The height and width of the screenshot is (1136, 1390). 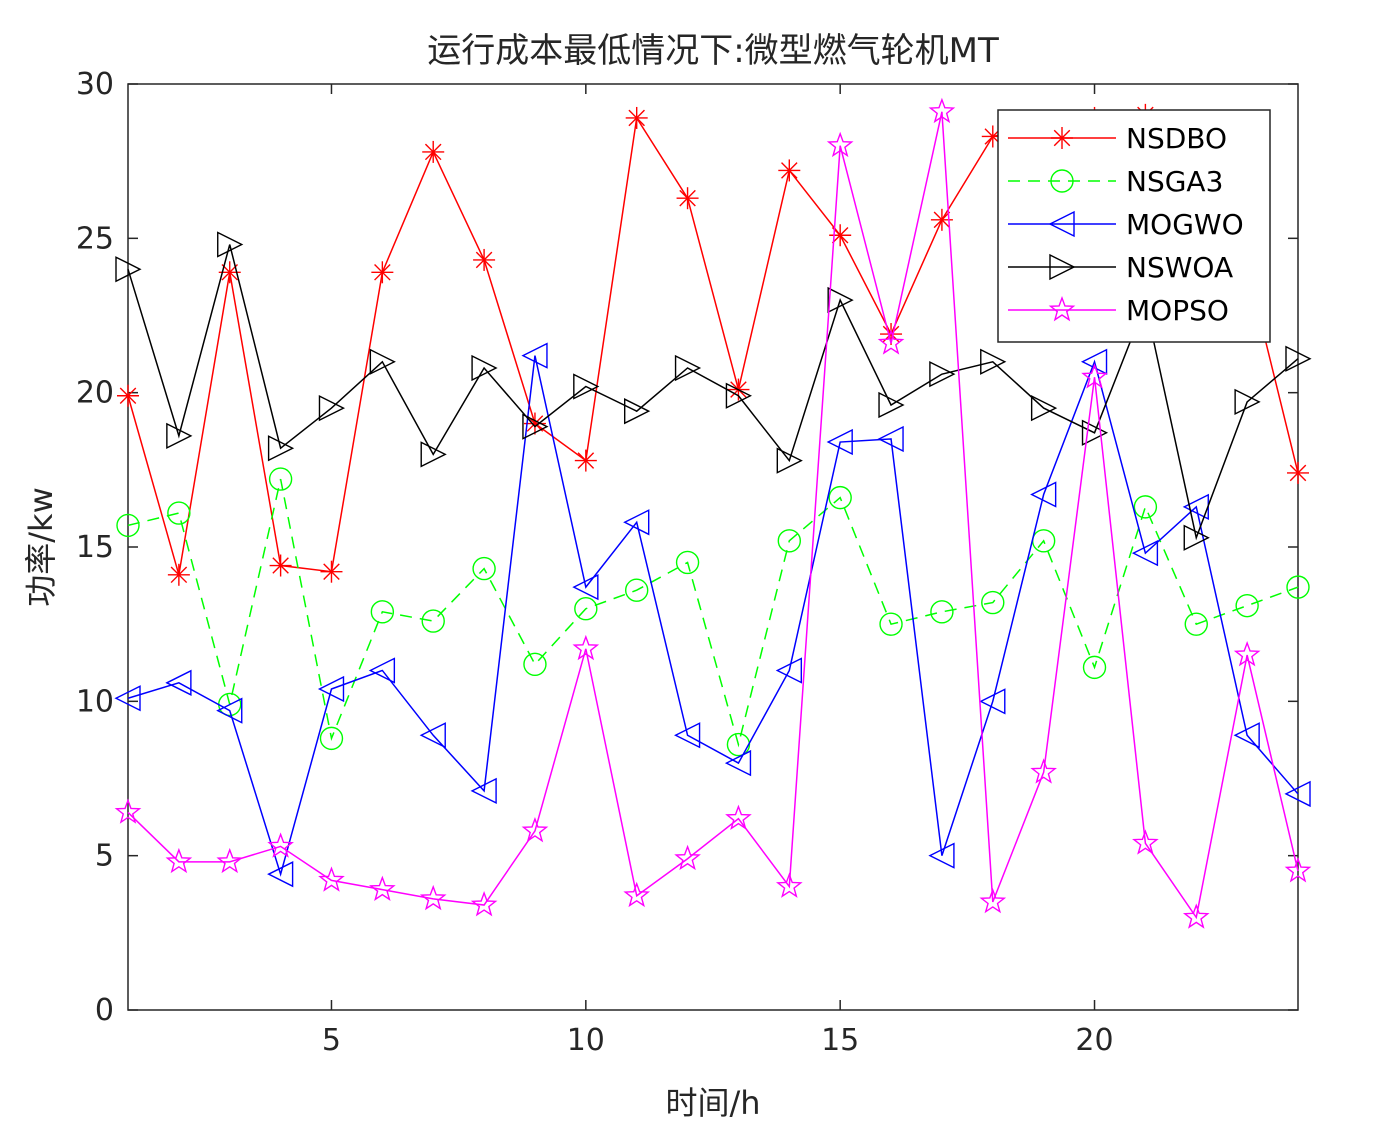 I want to click on y-axis-label: 功率/kw, so click(x=41, y=547).